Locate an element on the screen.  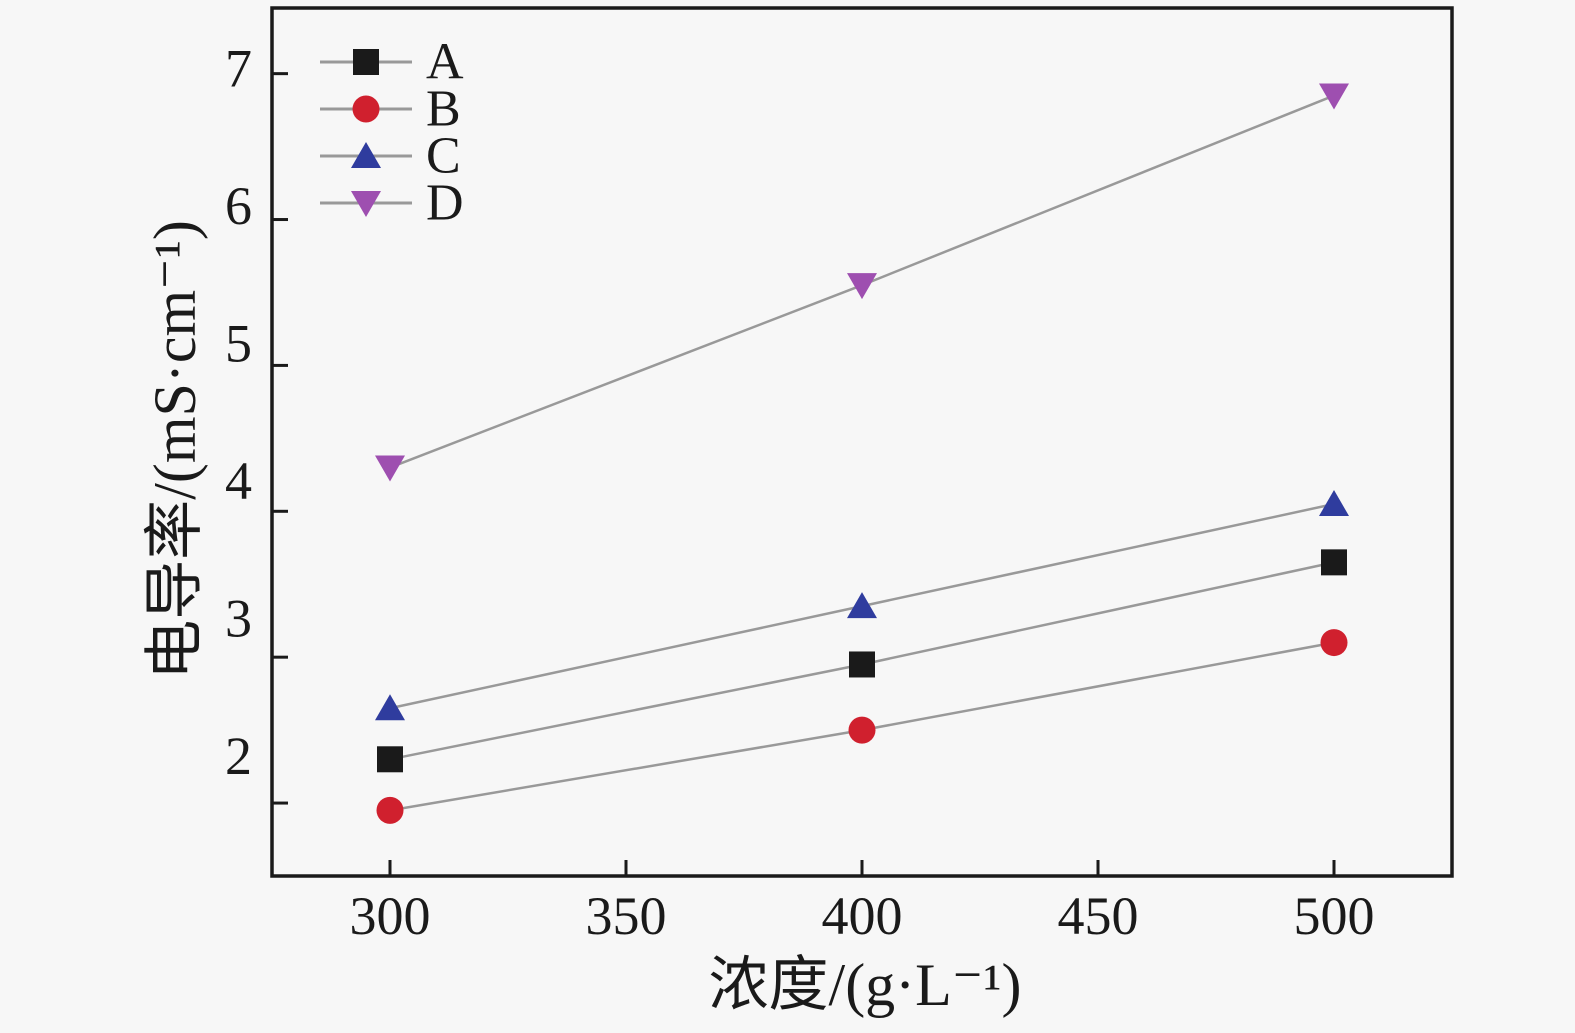
legend-D-marker-icon is located at coordinates (366, 204).